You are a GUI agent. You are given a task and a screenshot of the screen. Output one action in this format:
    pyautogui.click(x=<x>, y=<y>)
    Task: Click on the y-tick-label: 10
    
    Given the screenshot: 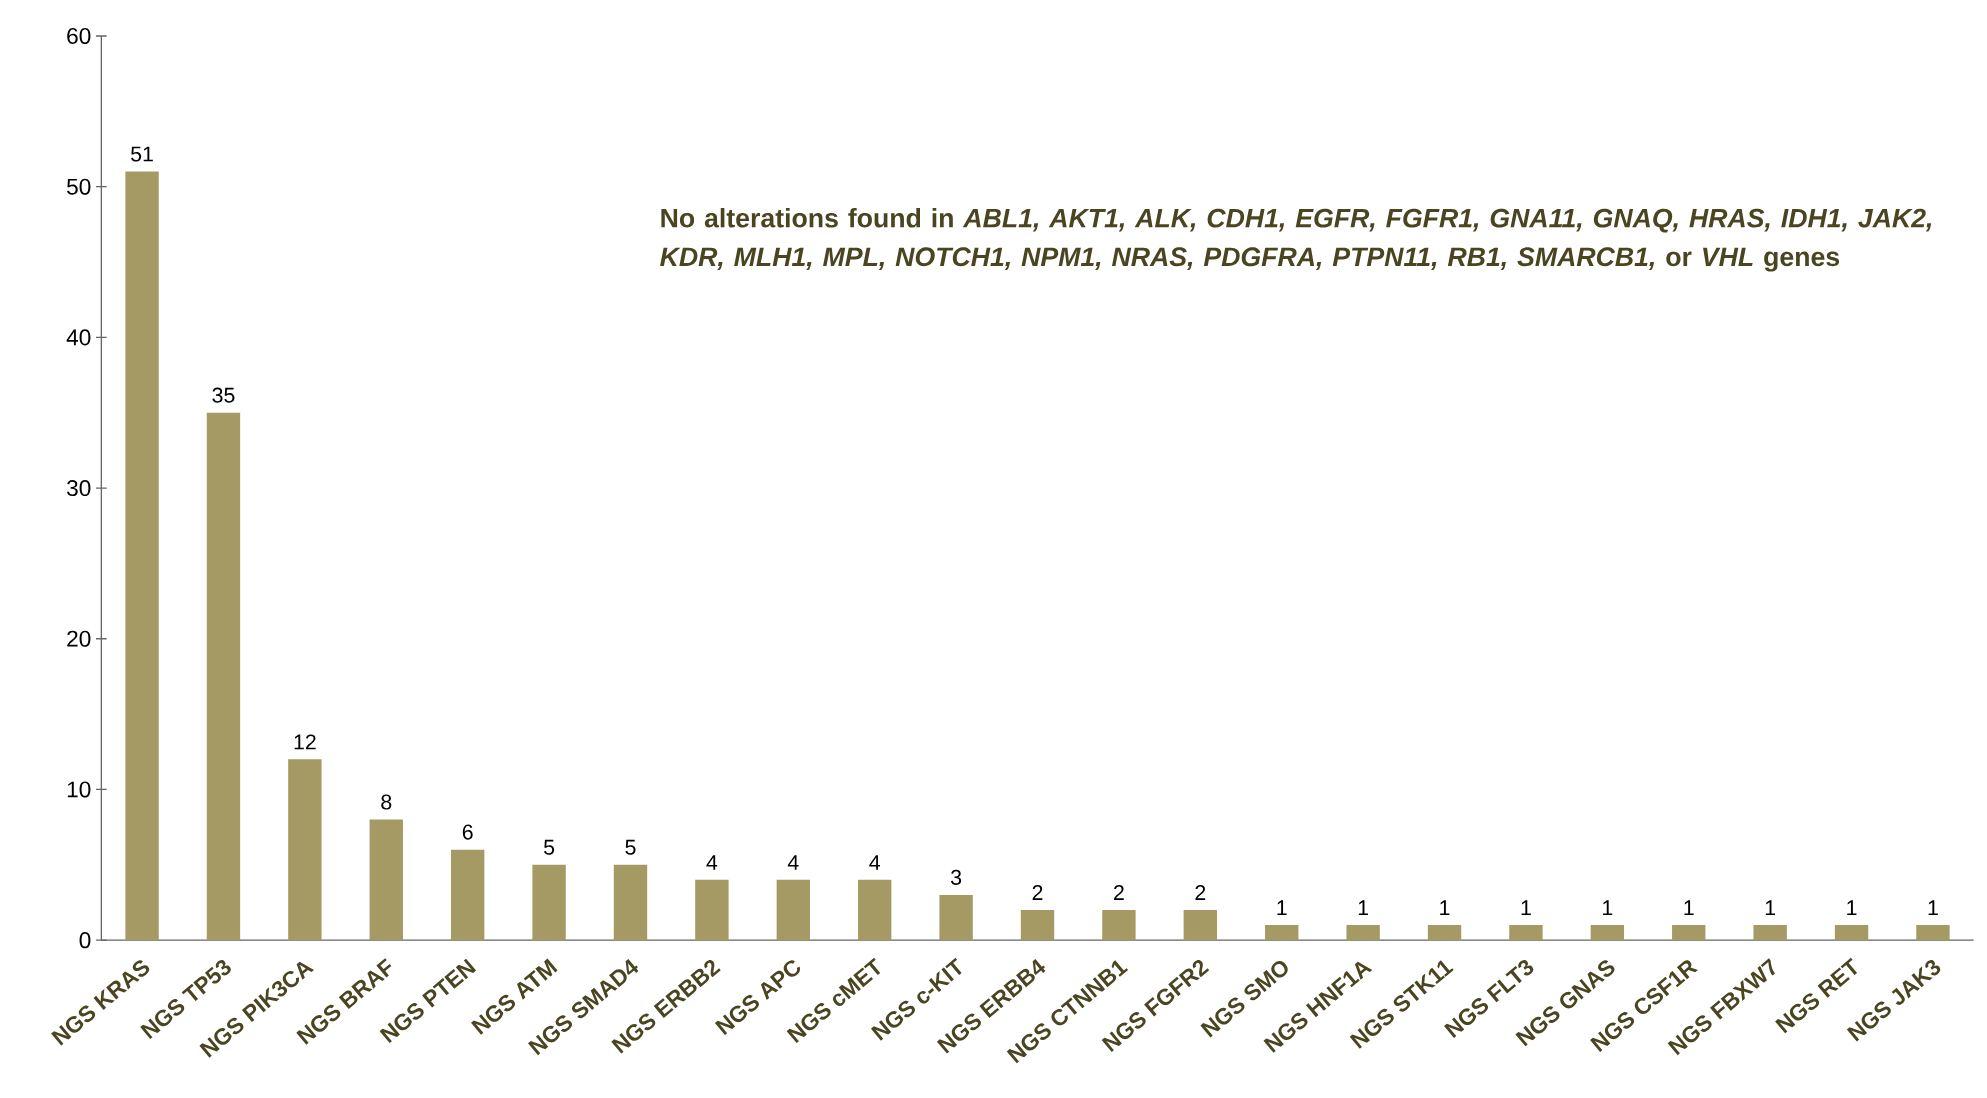 What is the action you would take?
    pyautogui.click(x=79, y=789)
    